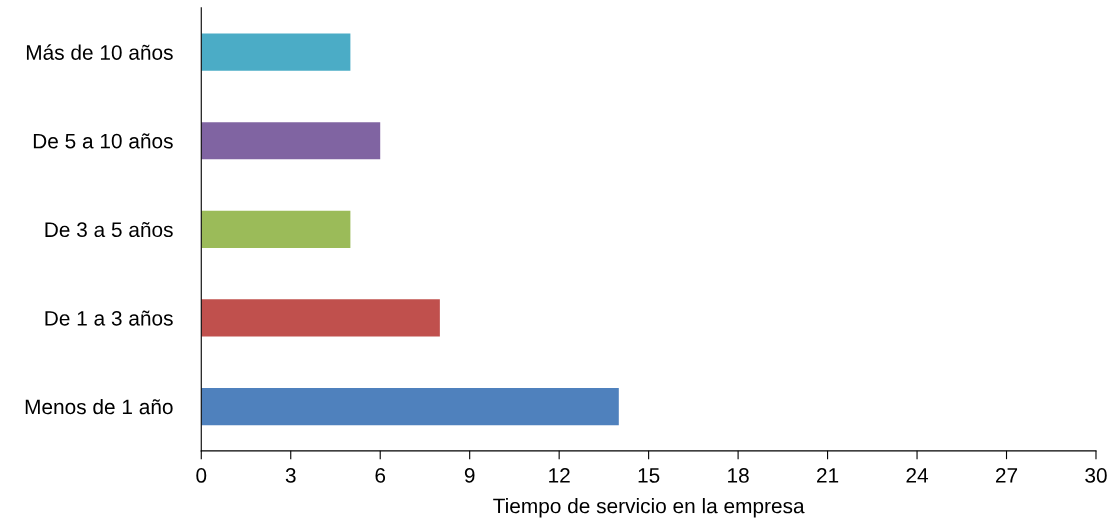 The height and width of the screenshot is (523, 1112). What do you see at coordinates (559, 475) in the screenshot?
I see `x-tick-label: 12` at bounding box center [559, 475].